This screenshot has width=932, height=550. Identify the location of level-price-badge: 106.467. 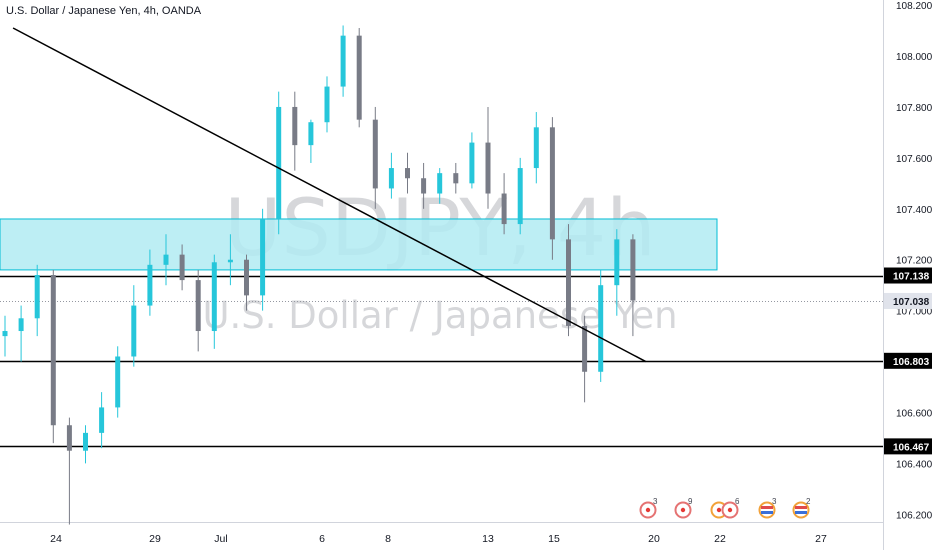
(908, 446).